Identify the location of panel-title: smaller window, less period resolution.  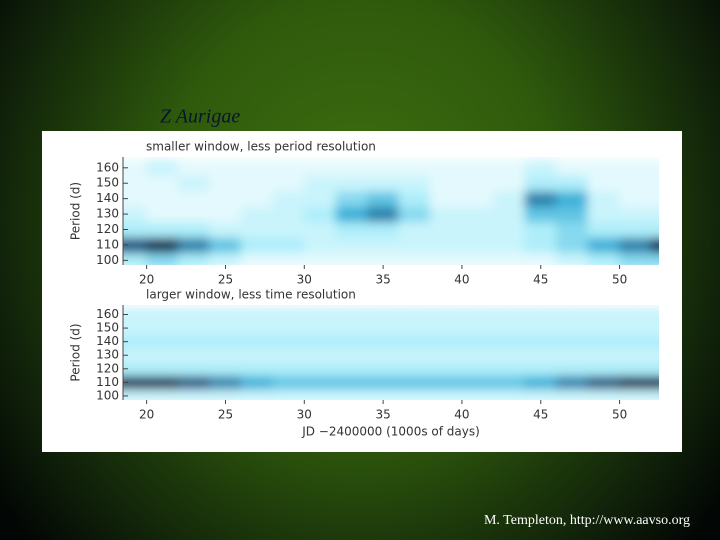
(261, 147).